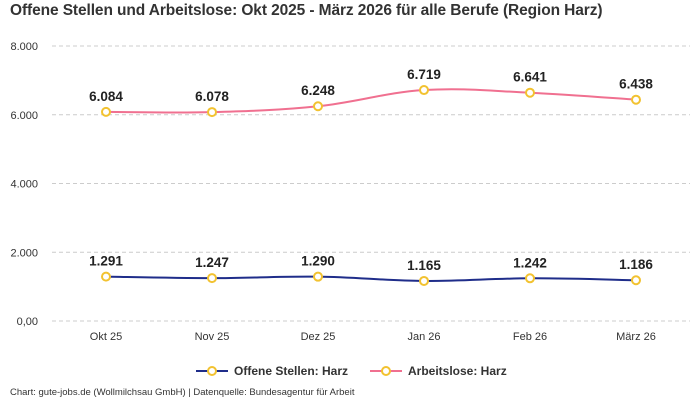 Image resolution: width=700 pixels, height=400 pixels. I want to click on data-label: 1.242, so click(530, 262).